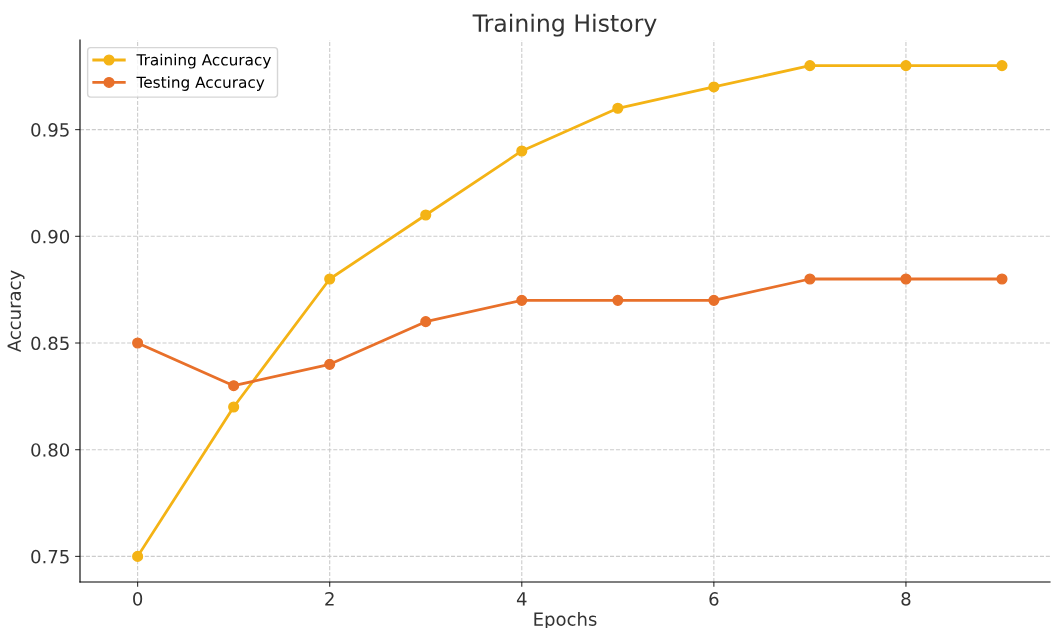  I want to click on x-tick-label: 6, so click(714, 599).